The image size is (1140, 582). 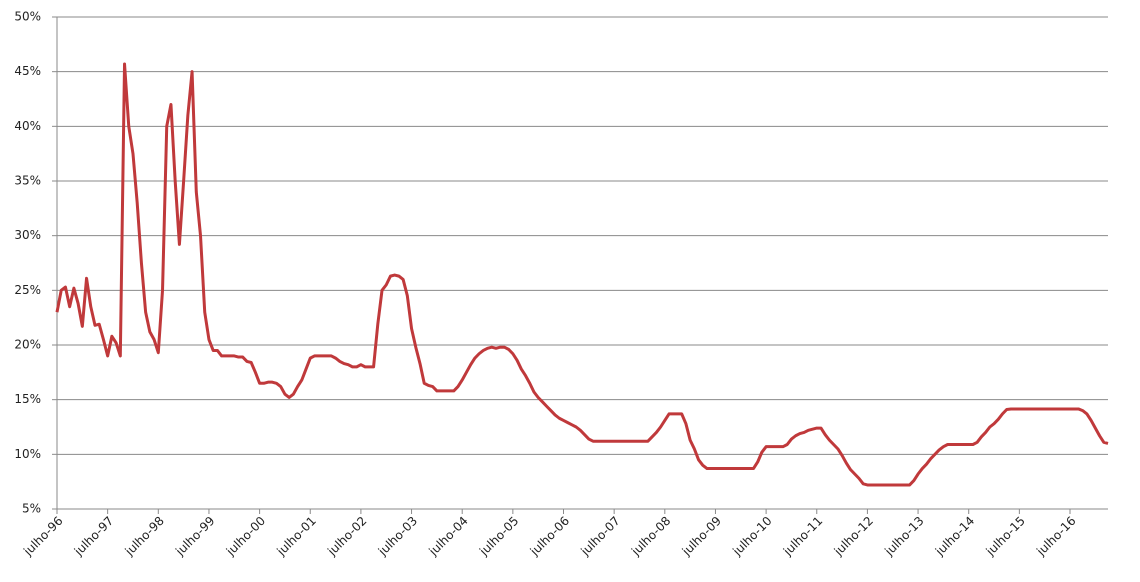 I want to click on x-tick-label: julho-96, so click(x=42, y=536).